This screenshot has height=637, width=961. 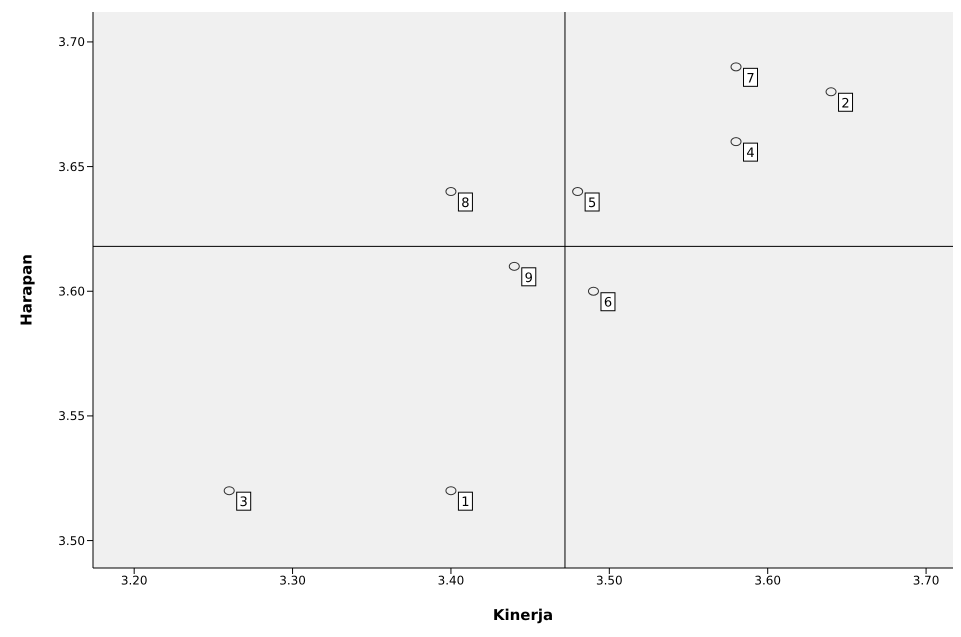 I want to click on y-tick-label: 3.65, so click(x=71, y=167).